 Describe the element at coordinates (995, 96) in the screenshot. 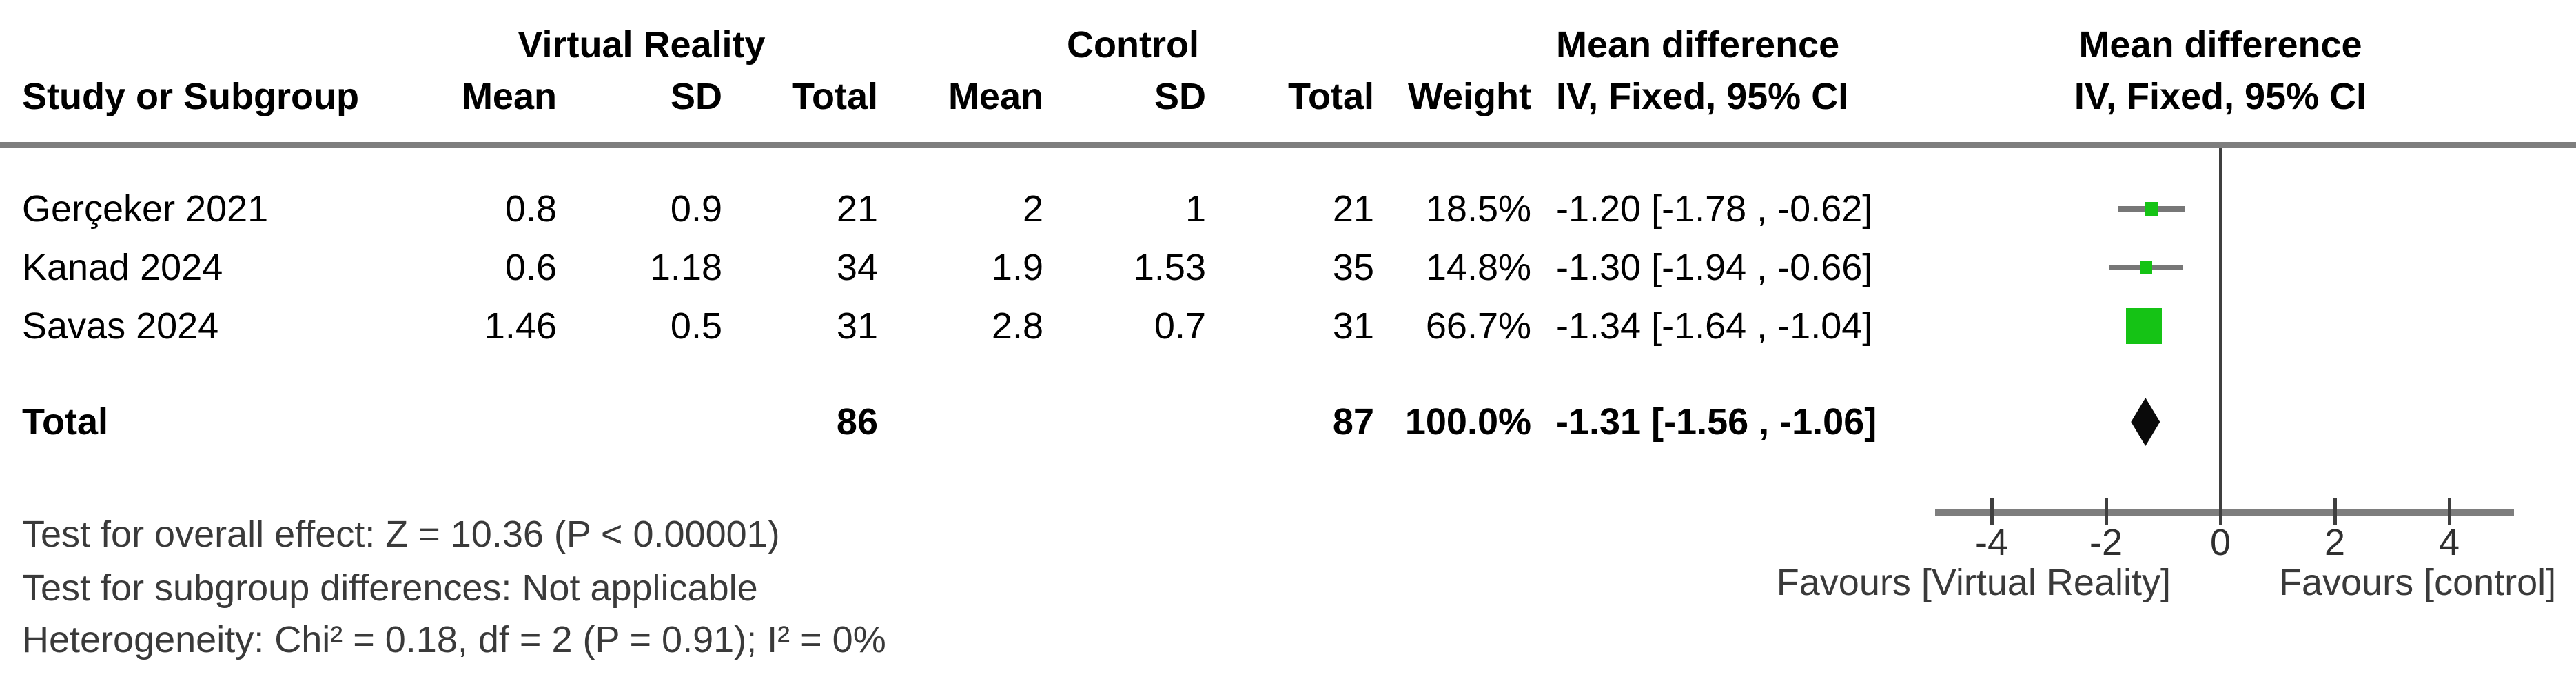

I see `column-header-control-mean: Mean` at that location.